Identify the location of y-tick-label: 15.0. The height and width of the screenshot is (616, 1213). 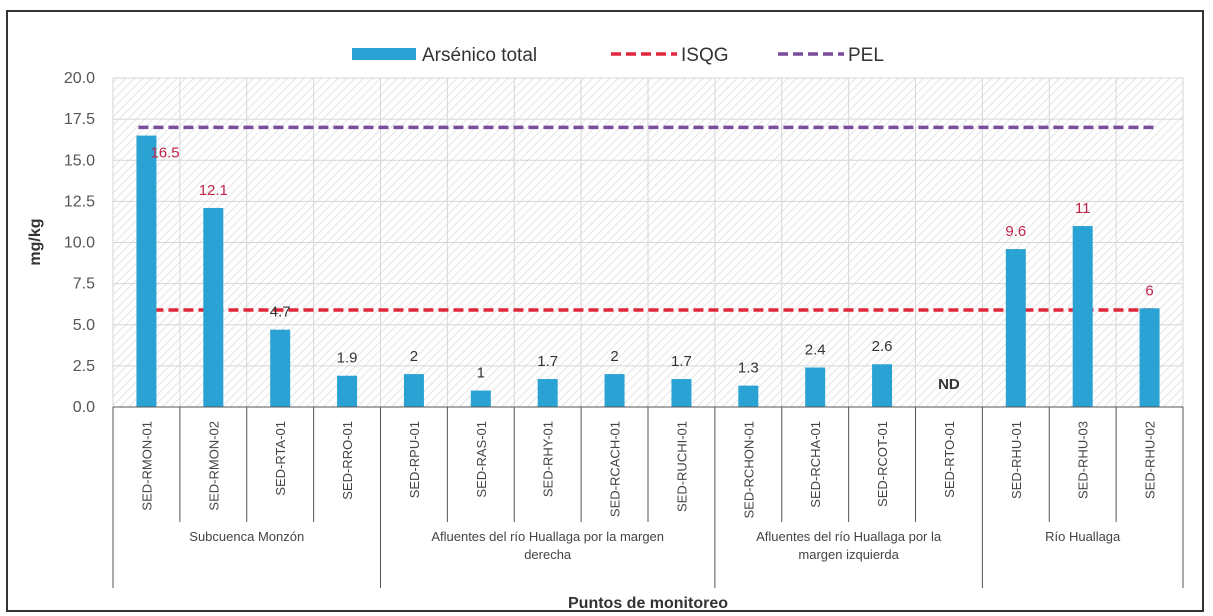
(79, 160).